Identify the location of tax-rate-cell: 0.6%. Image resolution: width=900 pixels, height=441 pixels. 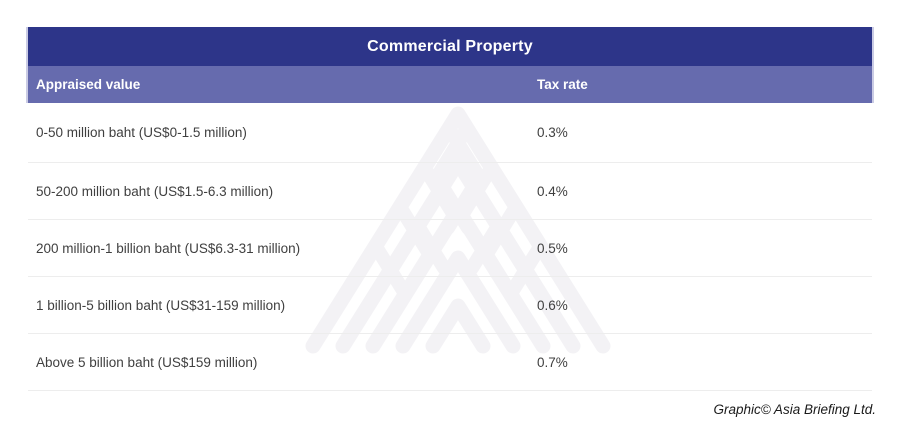
(552, 305).